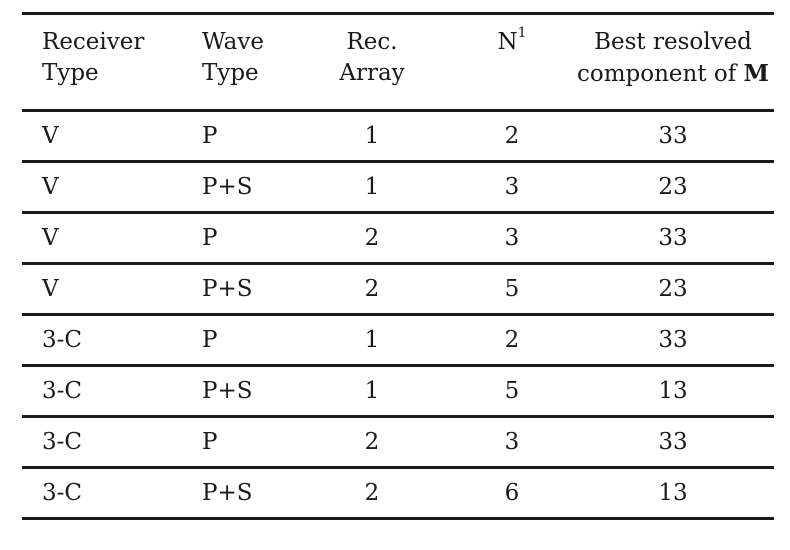  What do you see at coordinates (398, 289) in the screenshot?
I see `table-row: V P+S 2 5 23` at bounding box center [398, 289].